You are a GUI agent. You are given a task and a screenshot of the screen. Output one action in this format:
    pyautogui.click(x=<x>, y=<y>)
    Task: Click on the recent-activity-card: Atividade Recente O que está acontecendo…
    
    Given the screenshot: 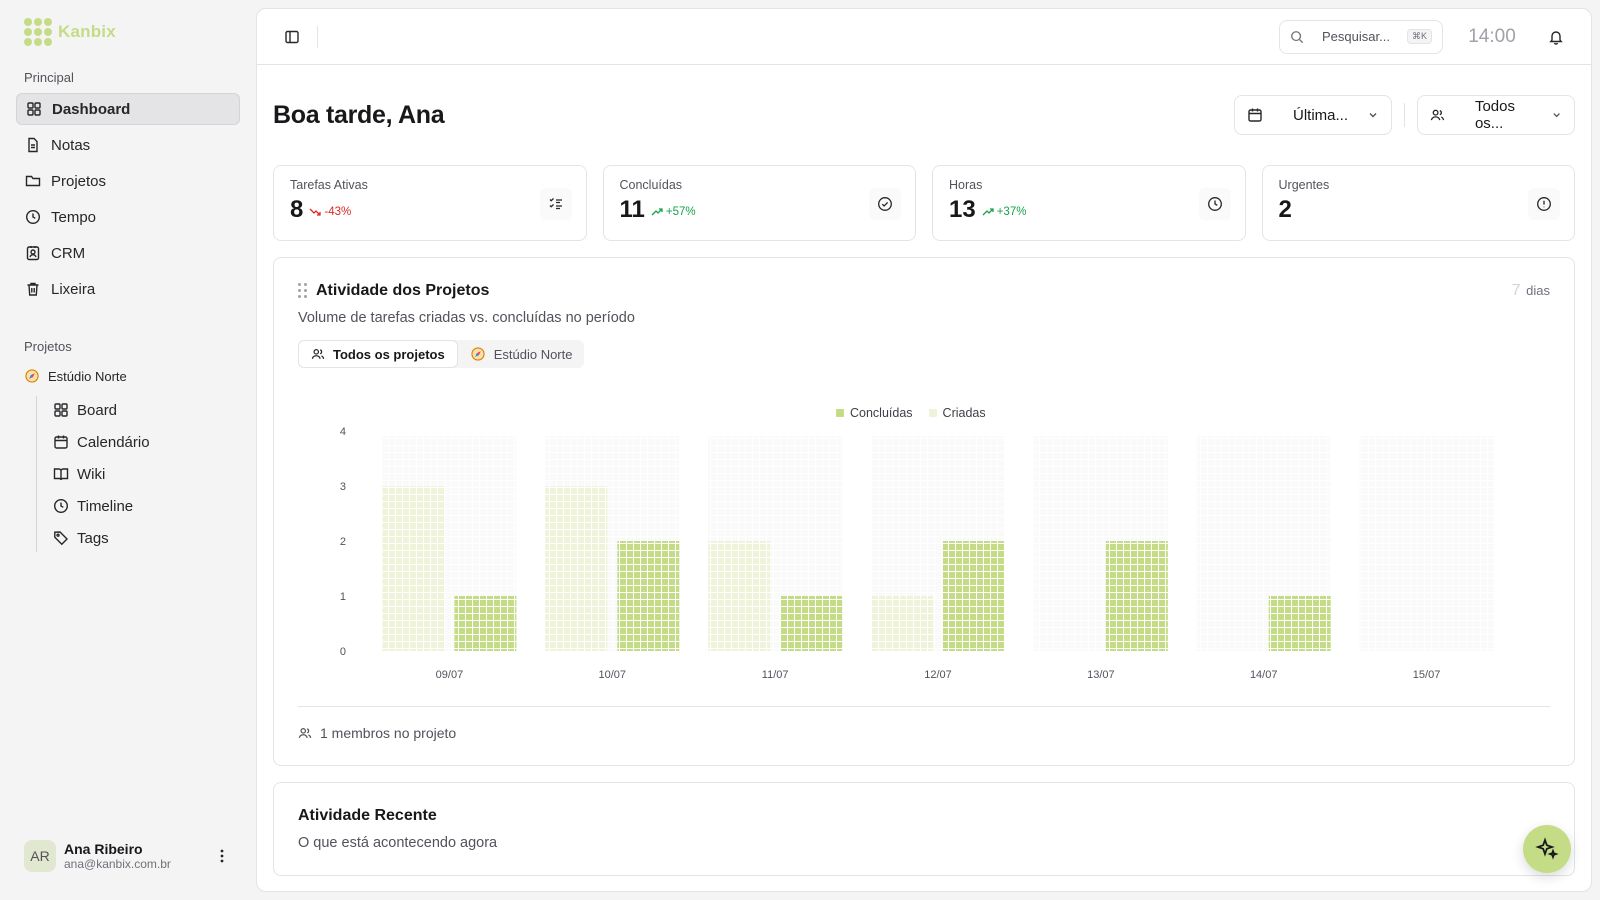 What is the action you would take?
    pyautogui.click(x=924, y=829)
    